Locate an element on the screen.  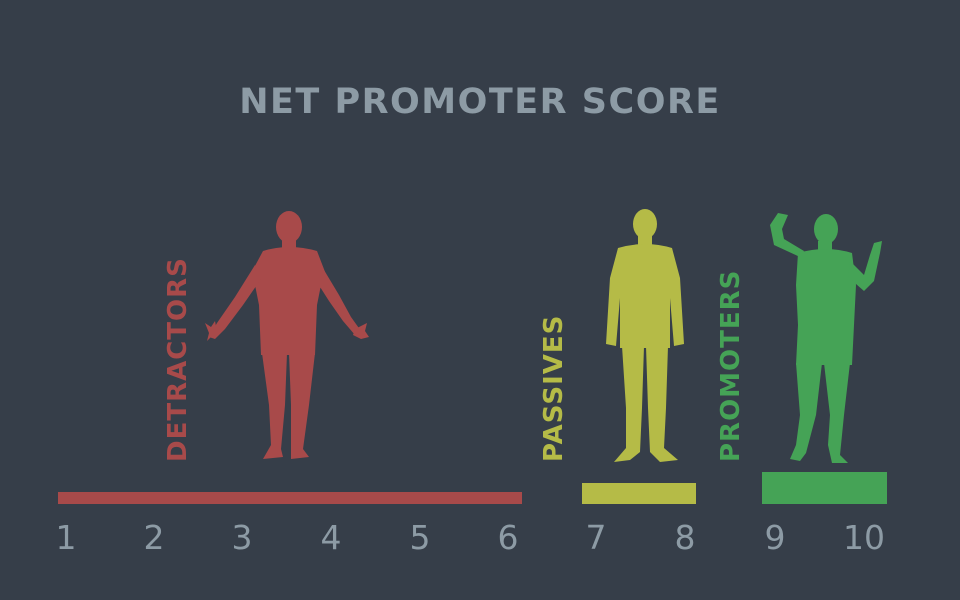
scale-number-6: 6 is located at coordinates (508, 537).